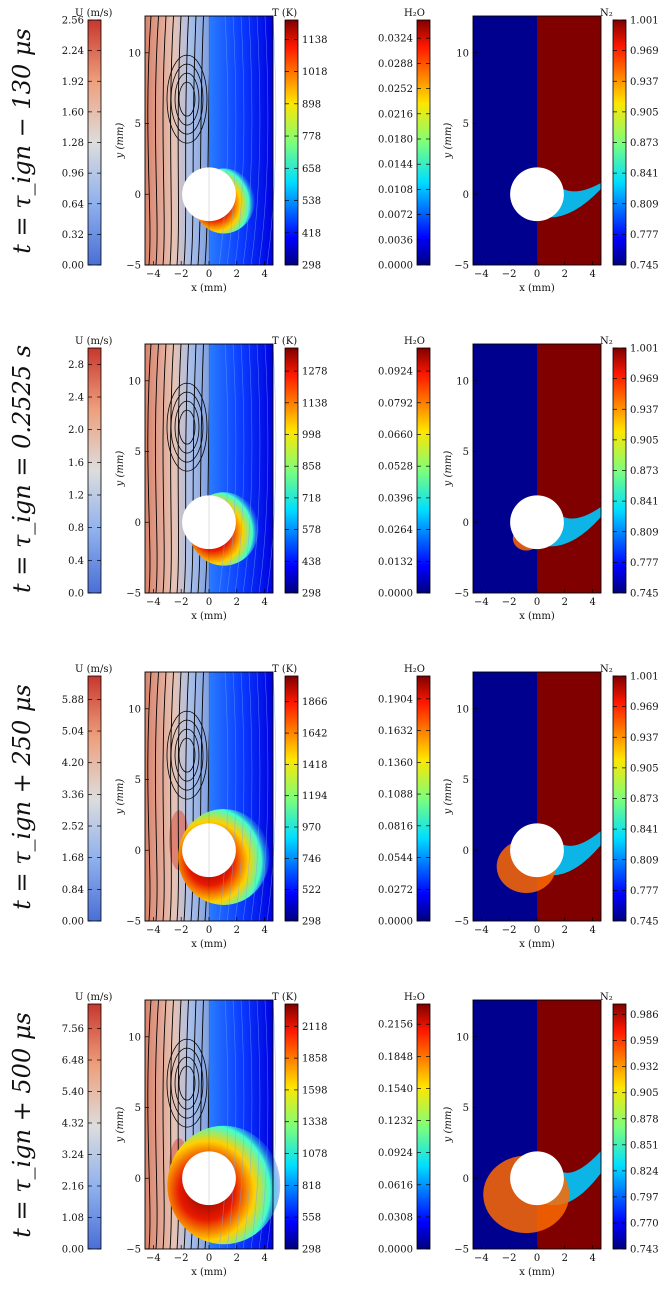  Describe the element at coordinates (76, 561) in the screenshot. I see `velocity-cb-tick-label: 0.4` at that location.